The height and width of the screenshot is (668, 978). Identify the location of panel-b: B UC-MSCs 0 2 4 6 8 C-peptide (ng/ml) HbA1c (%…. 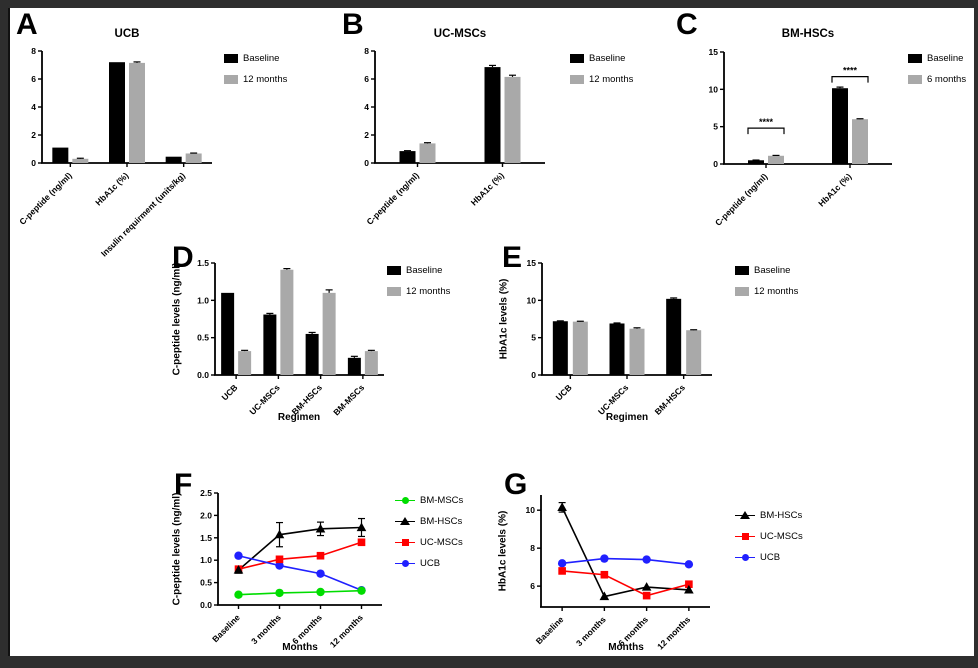
(495, 123).